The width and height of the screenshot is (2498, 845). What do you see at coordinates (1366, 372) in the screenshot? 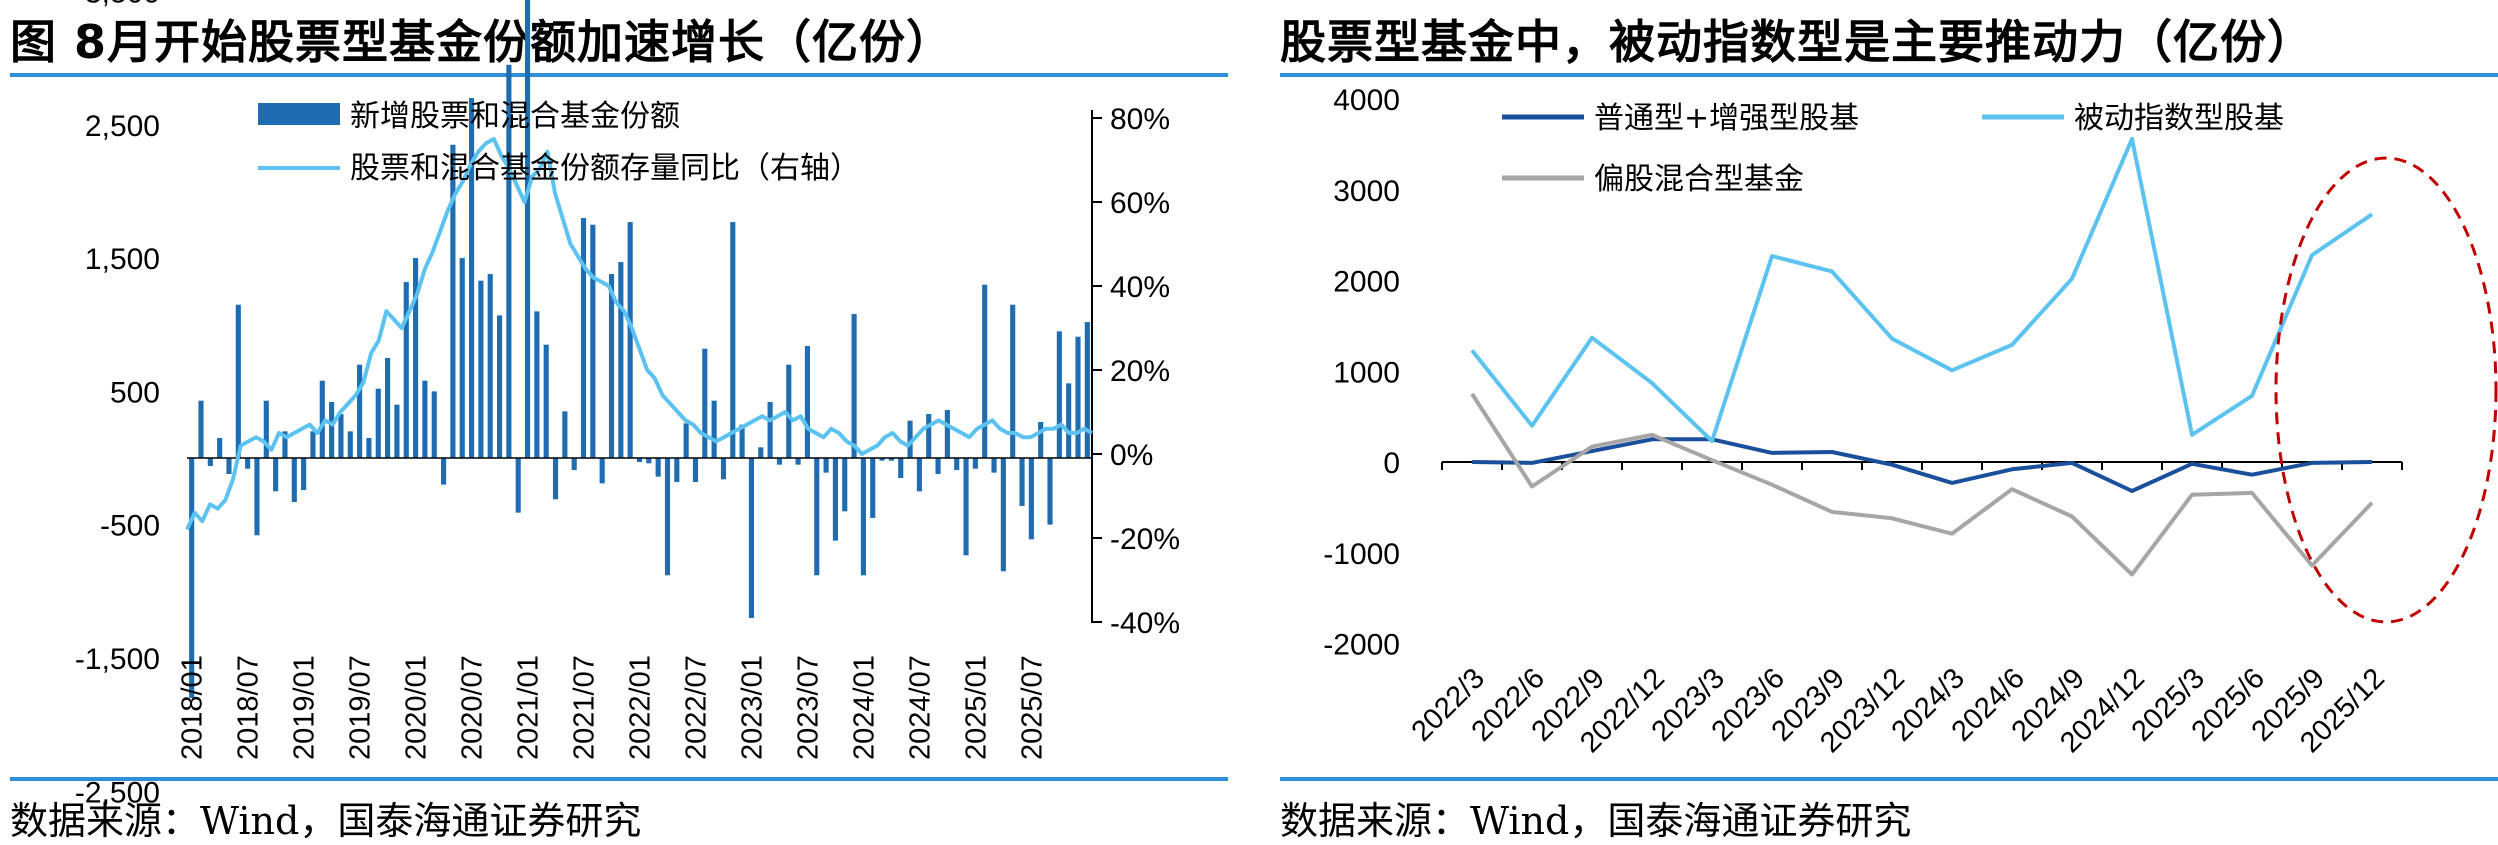
I see `y-tick-label: 1000` at bounding box center [1366, 372].